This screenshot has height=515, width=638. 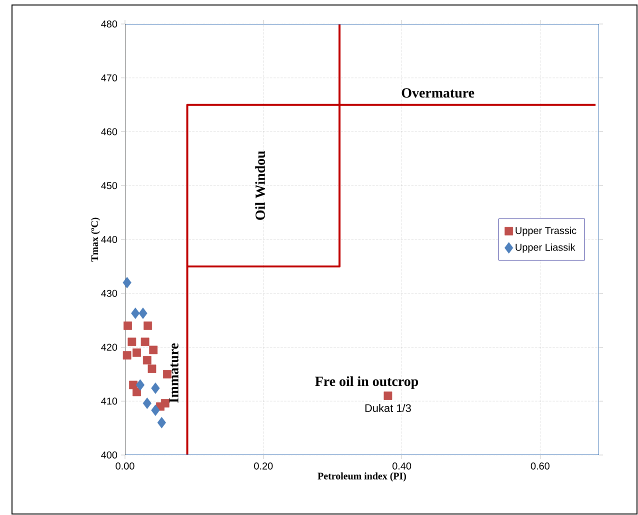 What do you see at coordinates (263, 466) in the screenshot?
I see `x-tick-label: 0.20` at bounding box center [263, 466].